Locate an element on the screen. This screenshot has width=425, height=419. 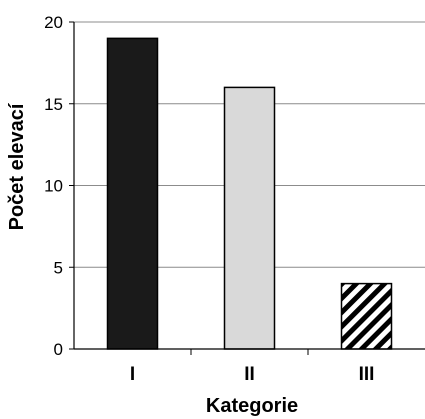
y-tick-label: 5 is located at coordinates (58, 267).